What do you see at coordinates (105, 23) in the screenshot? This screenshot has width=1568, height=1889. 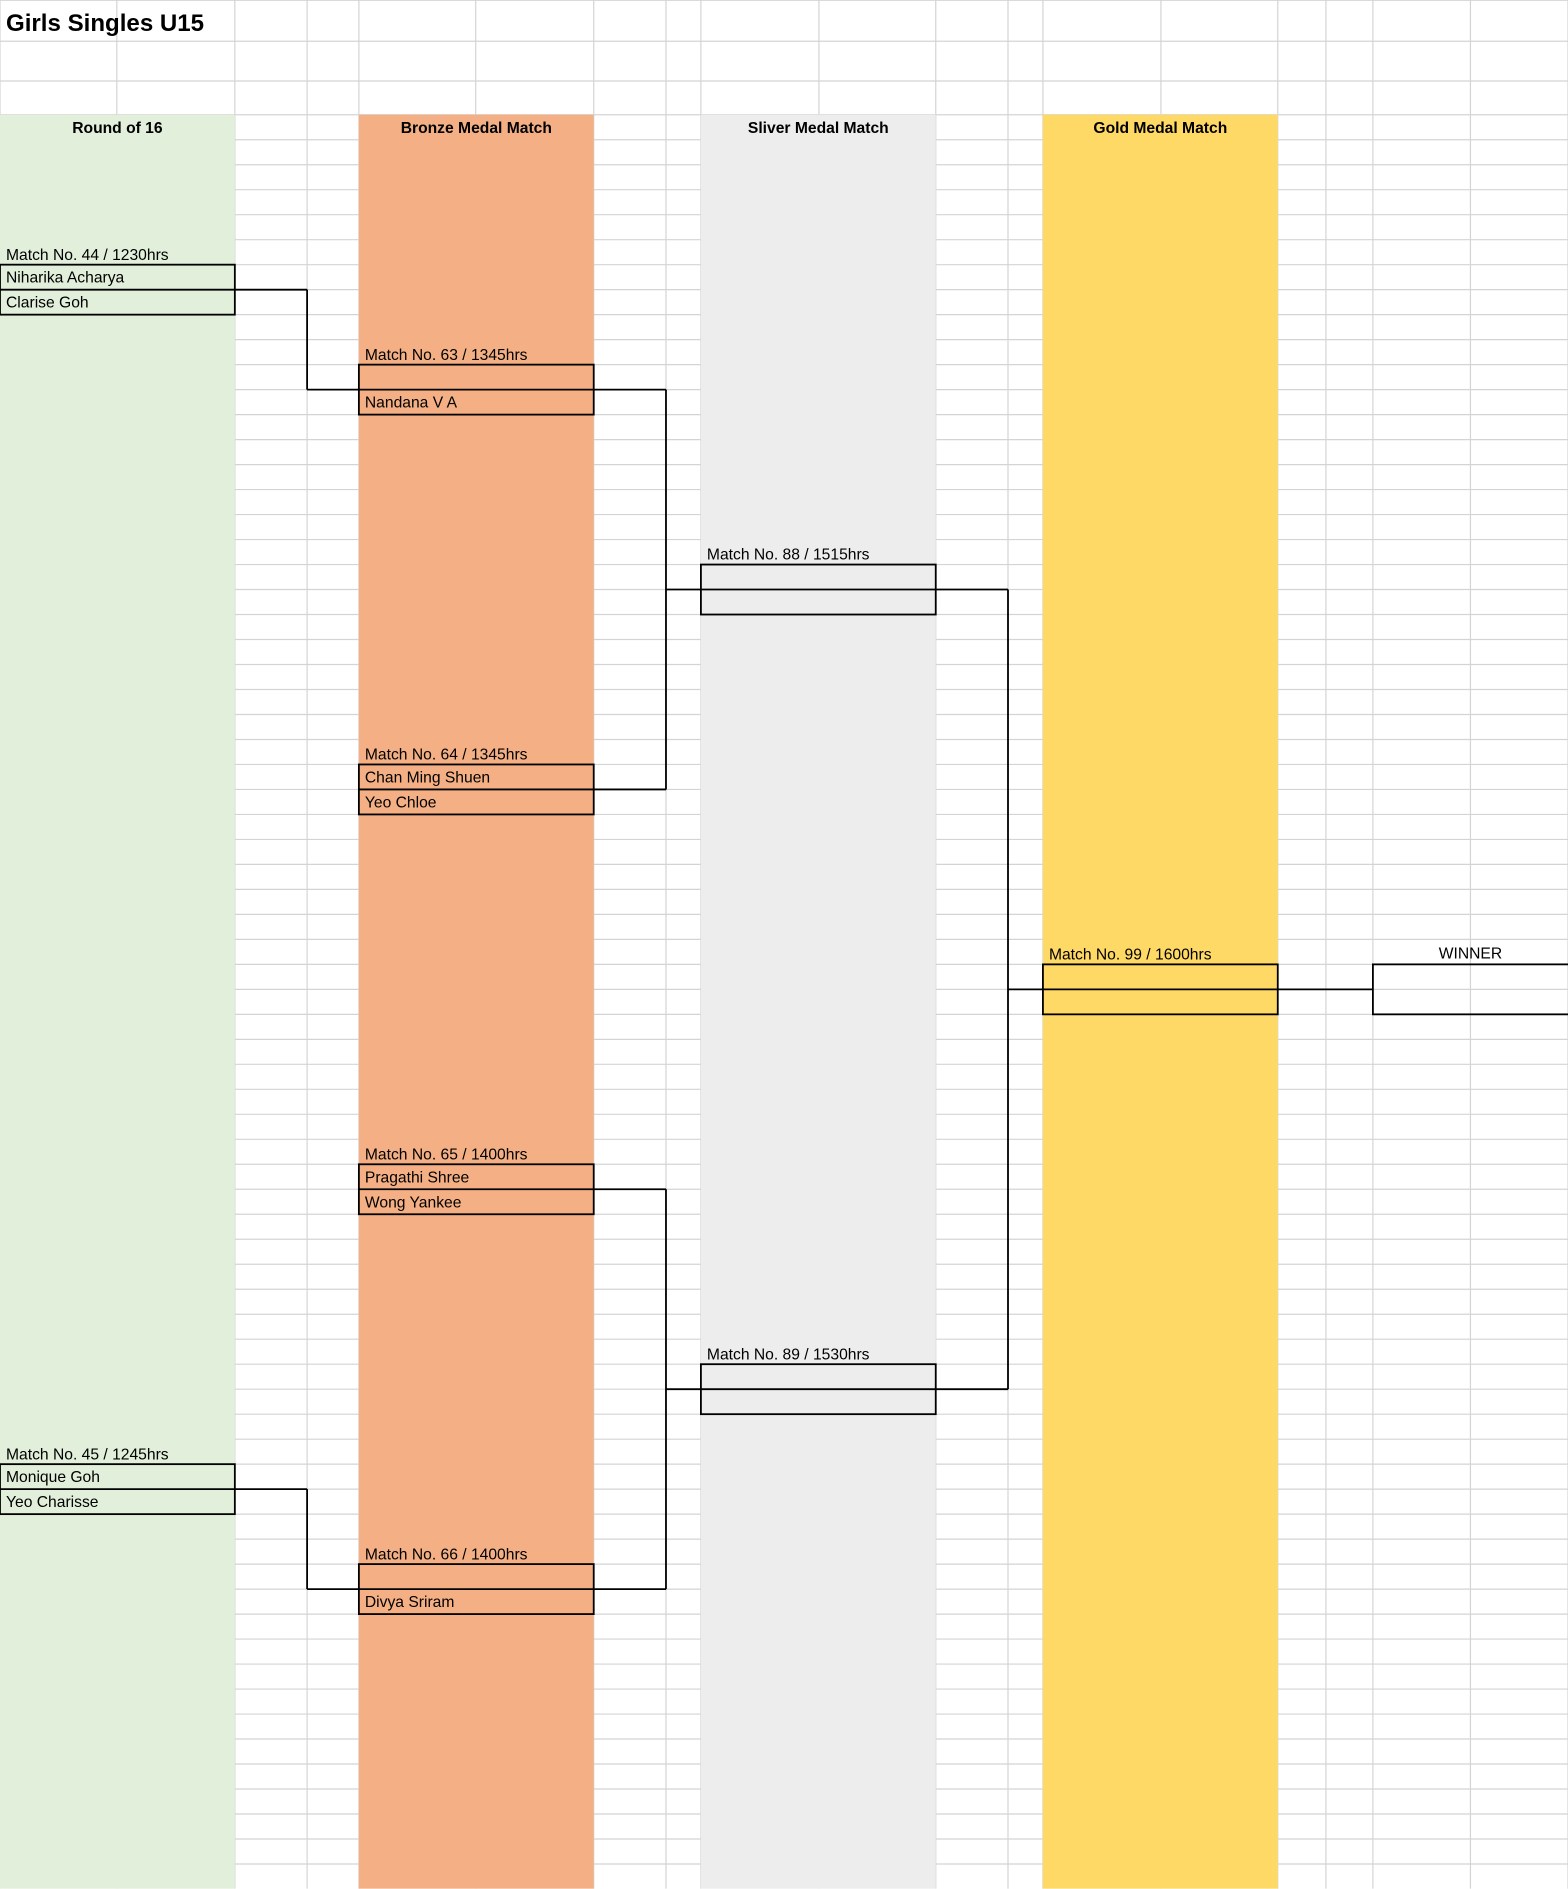 I see `sheet-title: Girls Singles U15` at bounding box center [105, 23].